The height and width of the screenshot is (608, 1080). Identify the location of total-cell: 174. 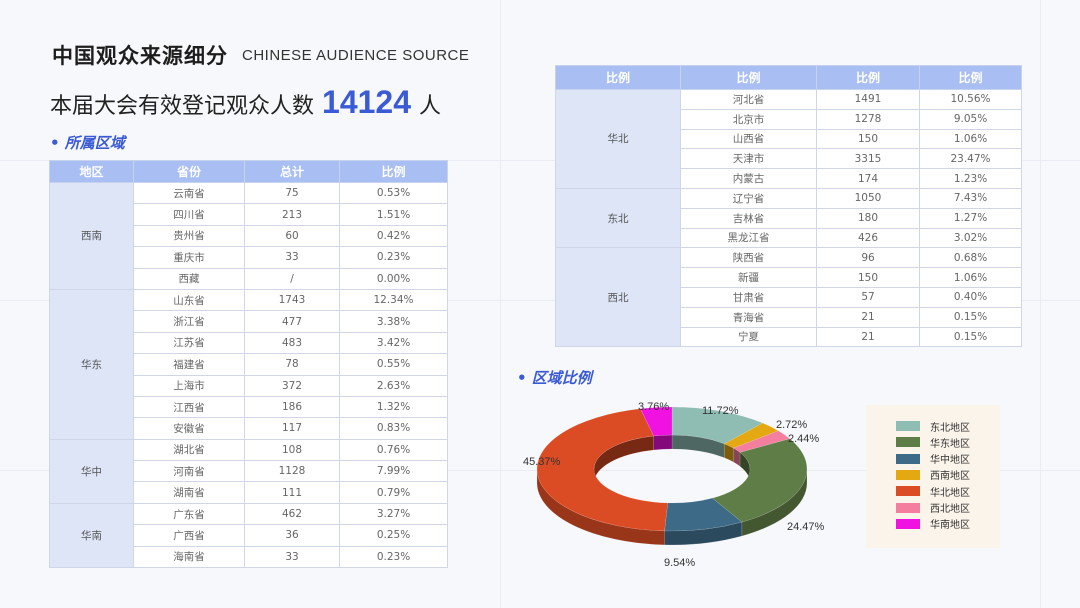
(868, 178).